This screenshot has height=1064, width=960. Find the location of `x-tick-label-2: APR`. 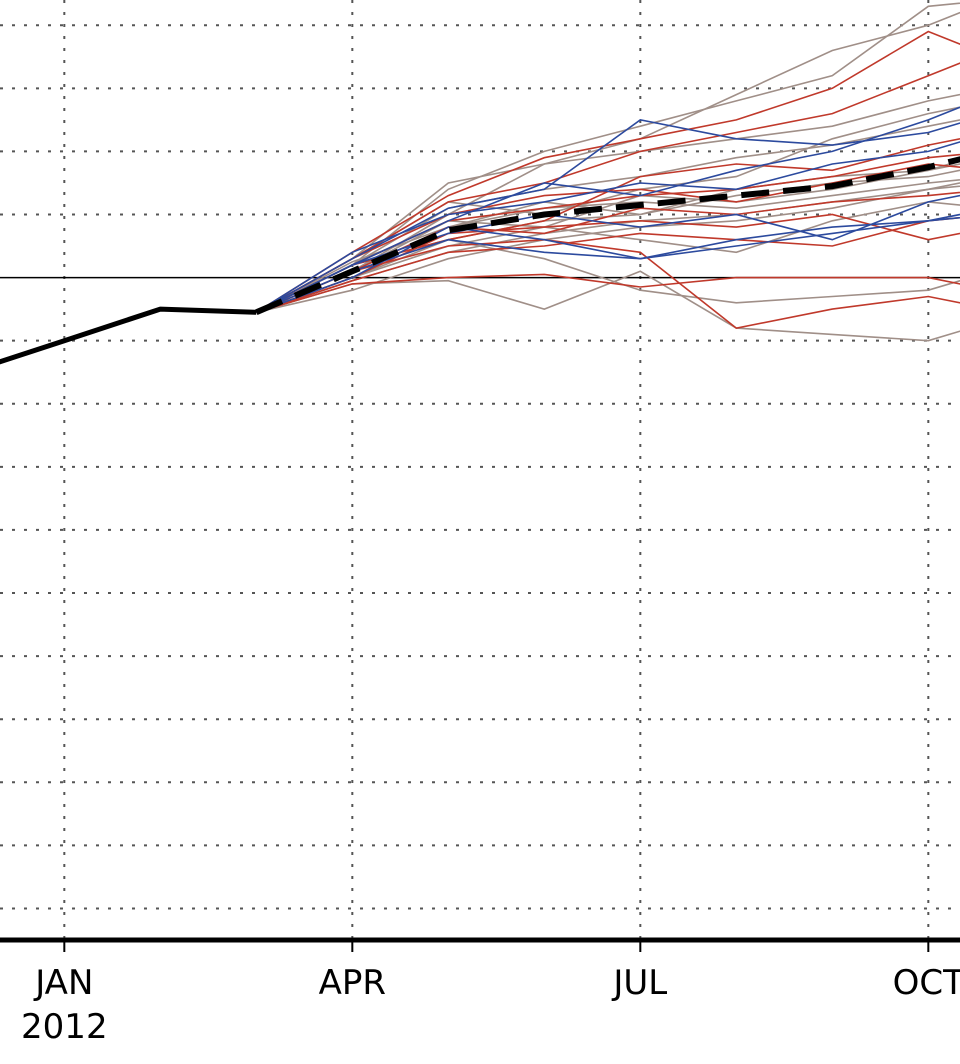

x-tick-label-2: APR is located at coordinates (352, 983).